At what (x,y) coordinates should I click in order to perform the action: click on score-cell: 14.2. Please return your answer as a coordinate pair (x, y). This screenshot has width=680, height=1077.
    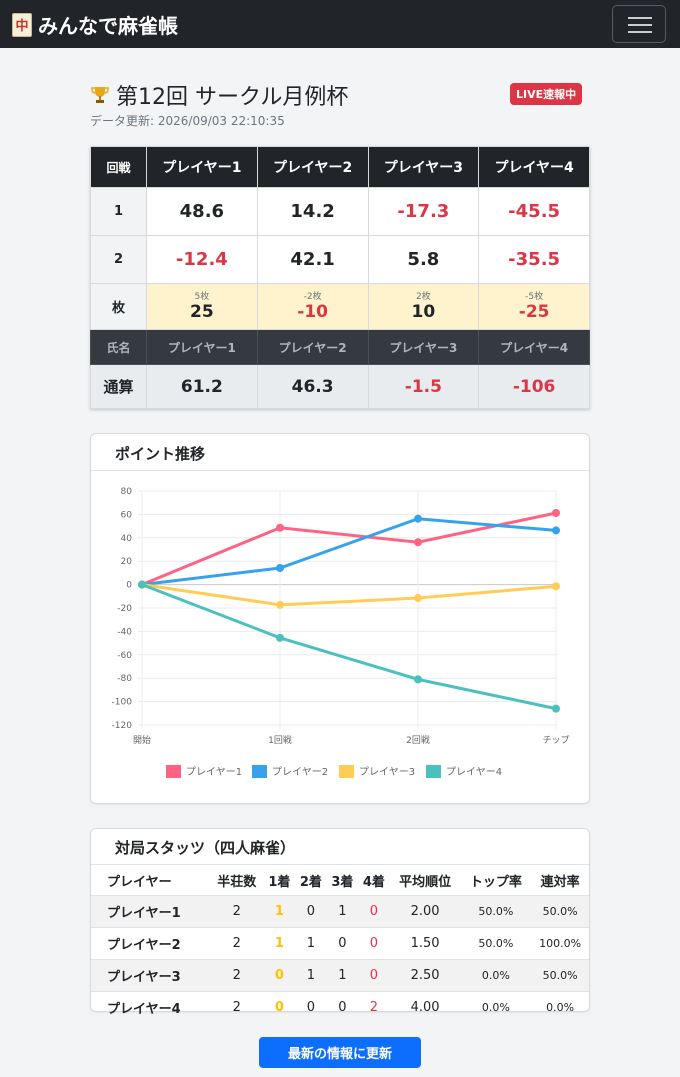
    Looking at the image, I should click on (312, 211).